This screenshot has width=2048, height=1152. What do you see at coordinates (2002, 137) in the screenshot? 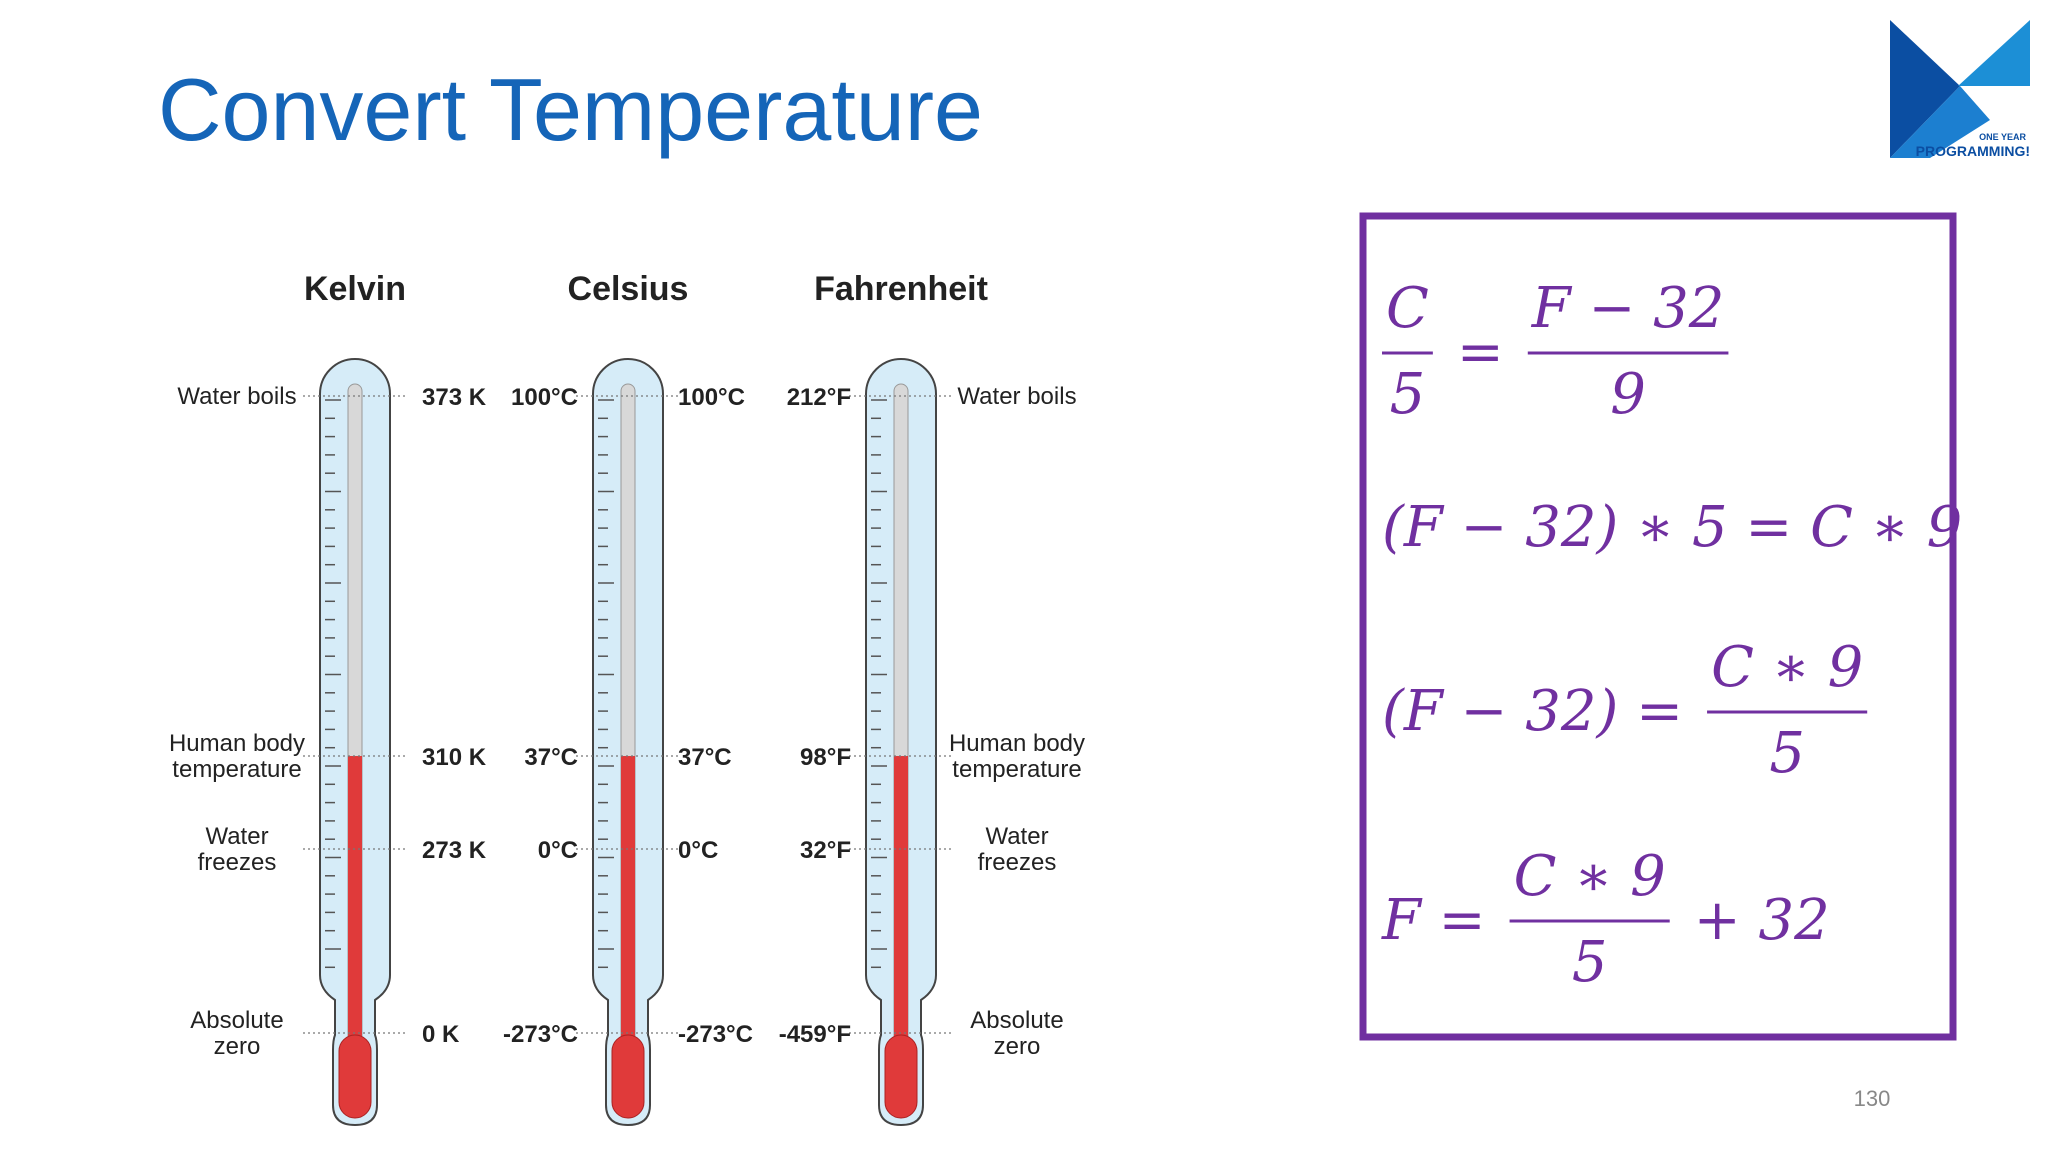
I see `logo-text: ONE YEAR` at bounding box center [2002, 137].